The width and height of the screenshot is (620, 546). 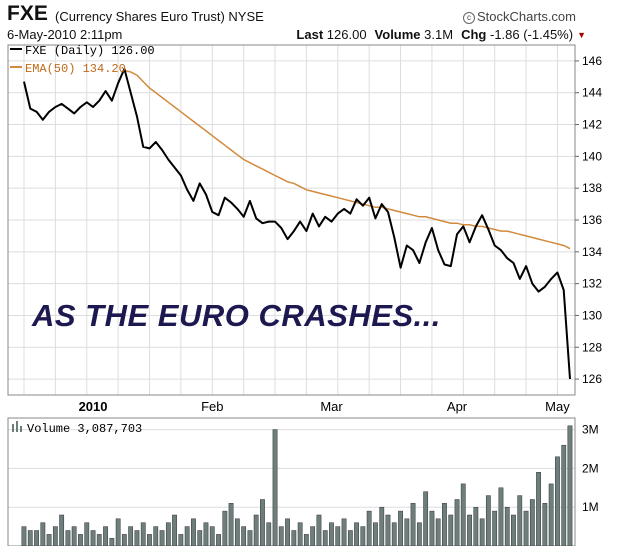 What do you see at coordinates (474, 34) in the screenshot?
I see `chg-label: Chg` at bounding box center [474, 34].